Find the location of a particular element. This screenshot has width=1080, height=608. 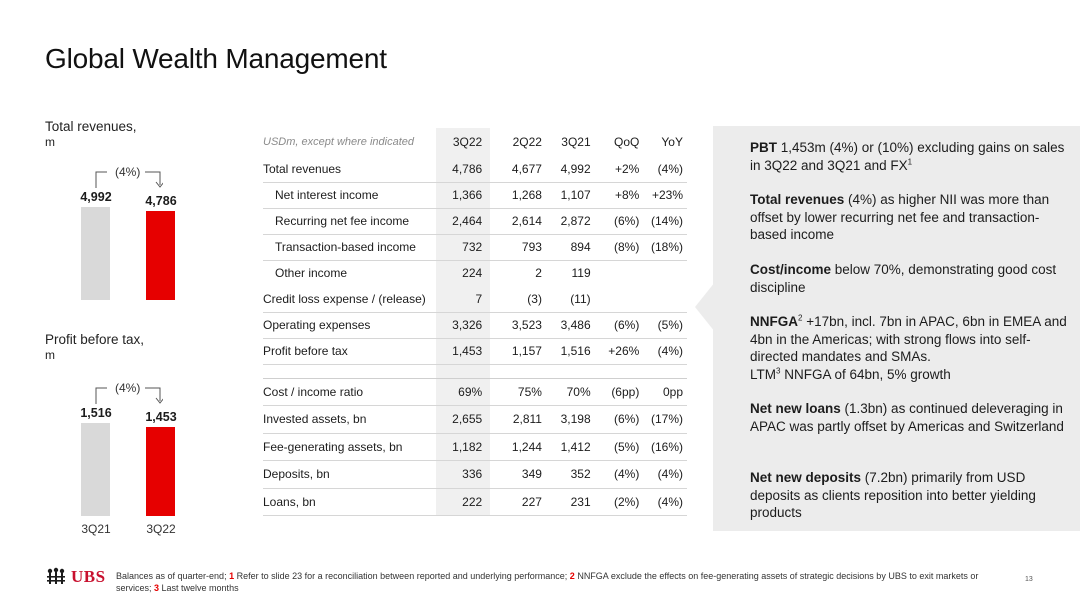

cost-bold: Cost/income is located at coordinates (791, 269).